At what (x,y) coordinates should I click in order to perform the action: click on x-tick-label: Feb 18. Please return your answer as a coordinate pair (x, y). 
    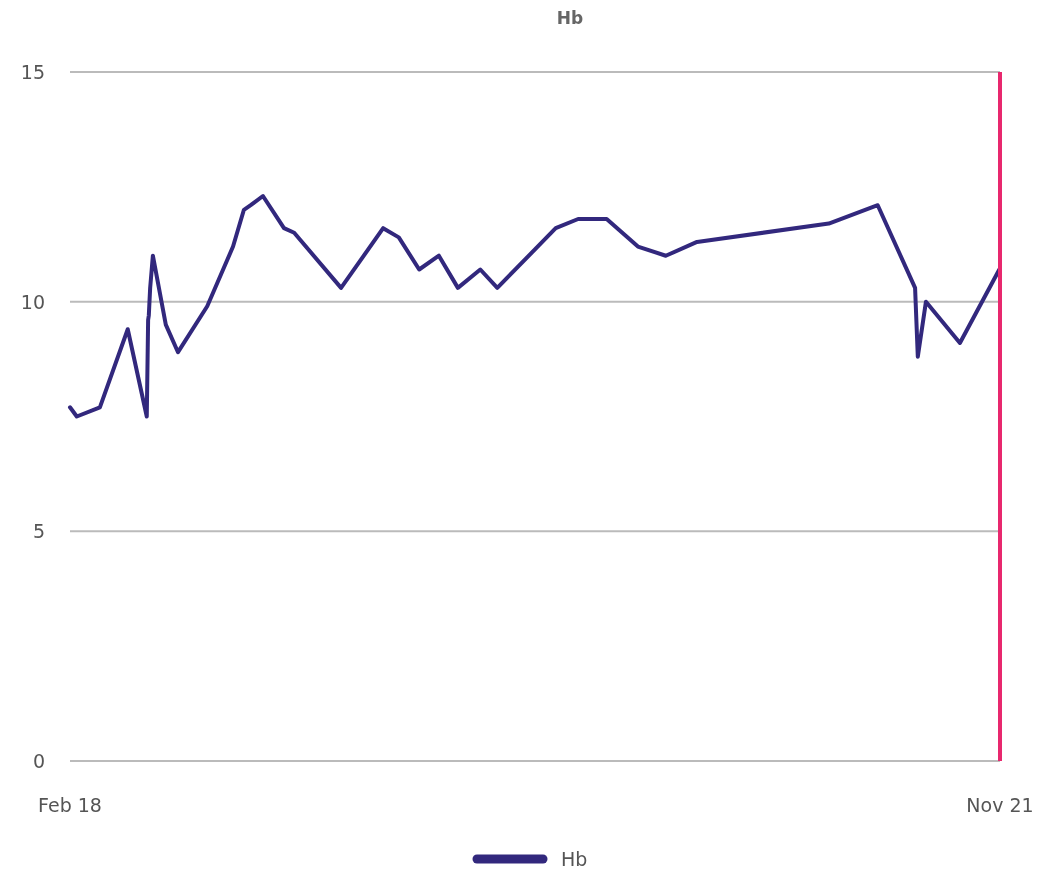
    Looking at the image, I should click on (70, 805).